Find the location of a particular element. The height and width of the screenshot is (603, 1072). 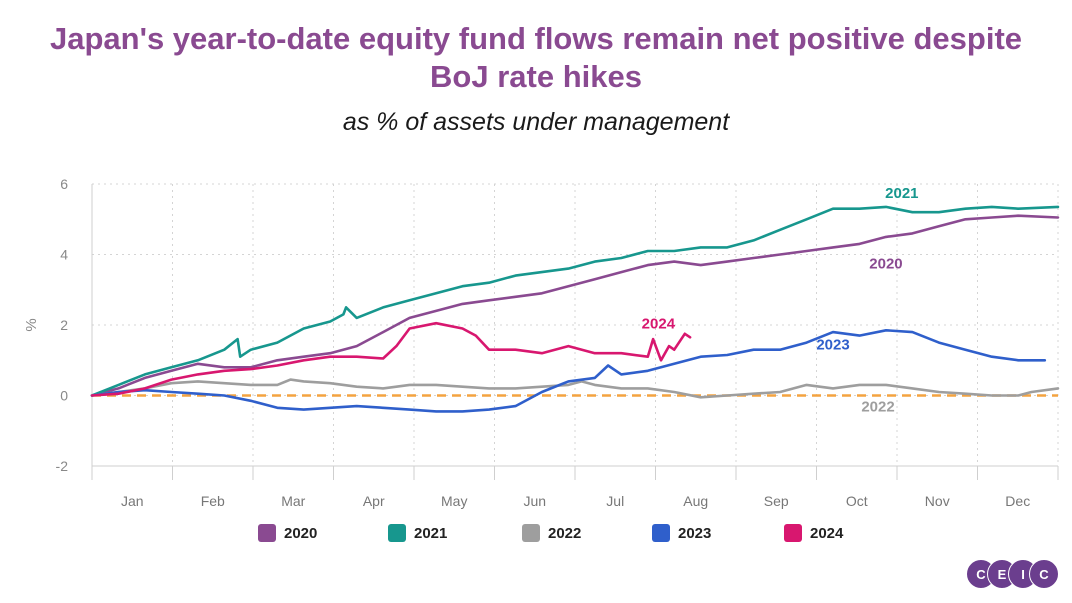

legend-item-2022: 2022 is located at coordinates (551, 533).